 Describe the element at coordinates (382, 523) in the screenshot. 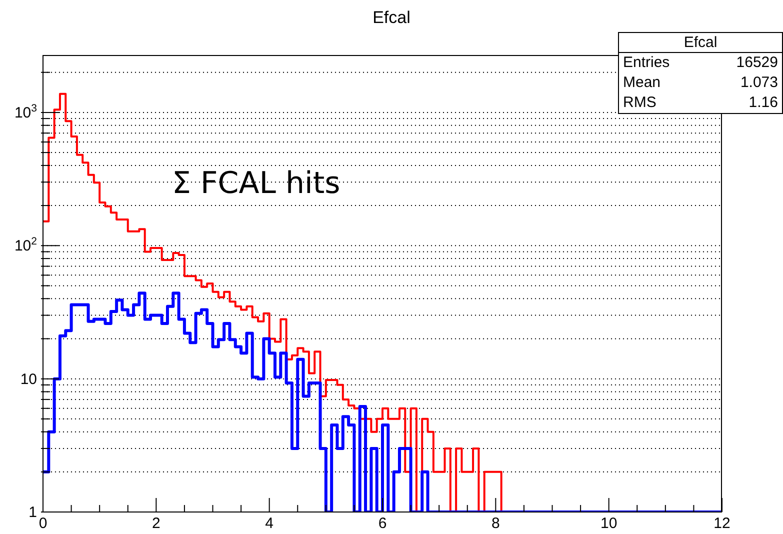

I see `x-tick-label: 6` at that location.